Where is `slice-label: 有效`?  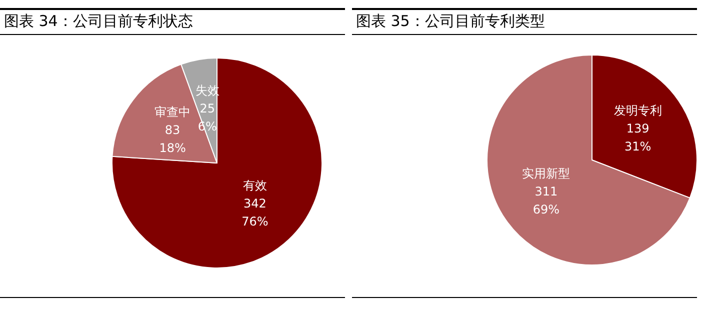
slice-label: 有效 is located at coordinates (254, 185).